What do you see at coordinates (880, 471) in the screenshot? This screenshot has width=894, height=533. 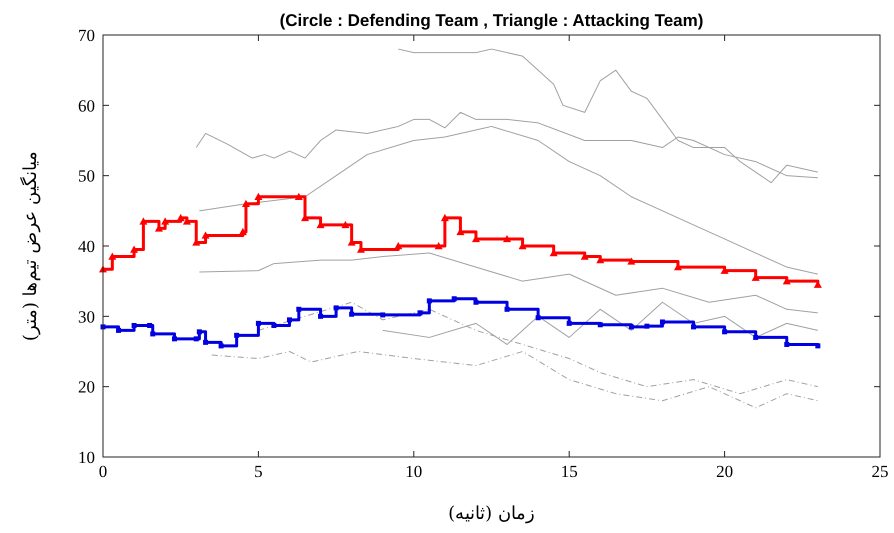 I see `x-tick-label: 25` at bounding box center [880, 471].